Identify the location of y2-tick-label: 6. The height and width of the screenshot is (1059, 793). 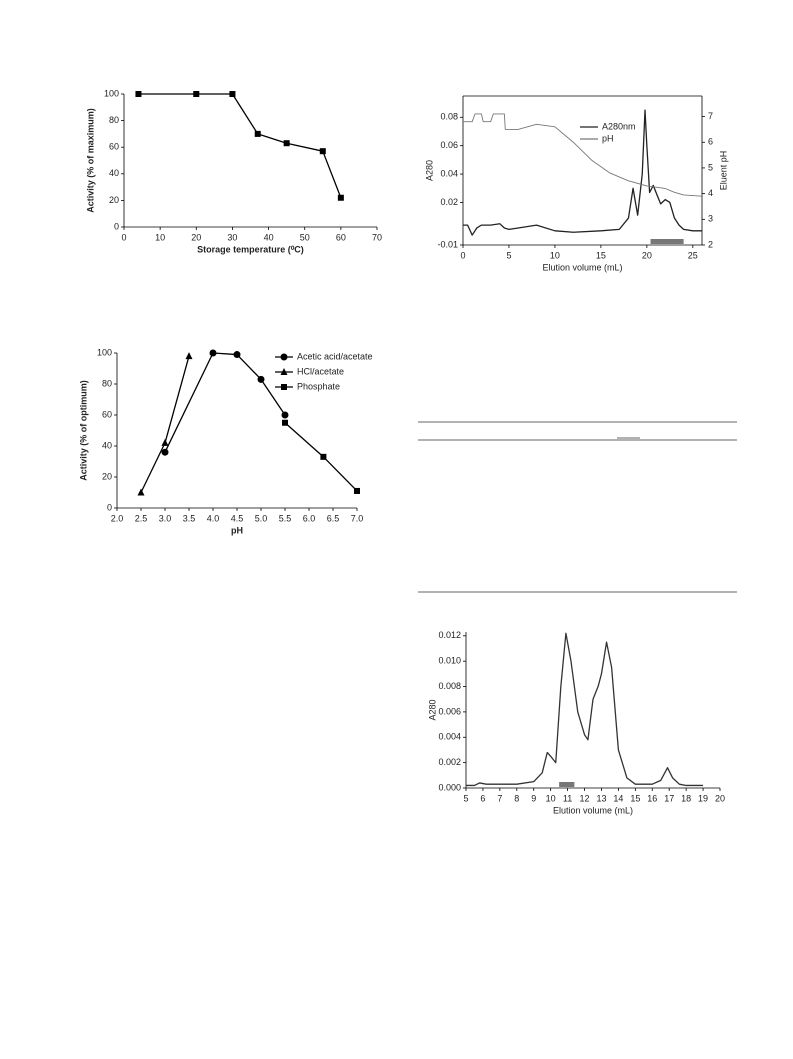
(710, 142).